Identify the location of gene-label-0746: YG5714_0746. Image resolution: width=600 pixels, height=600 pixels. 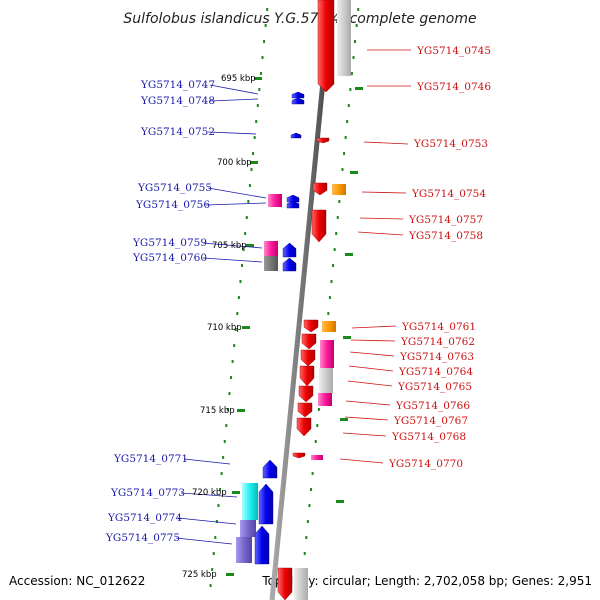
(453, 87).